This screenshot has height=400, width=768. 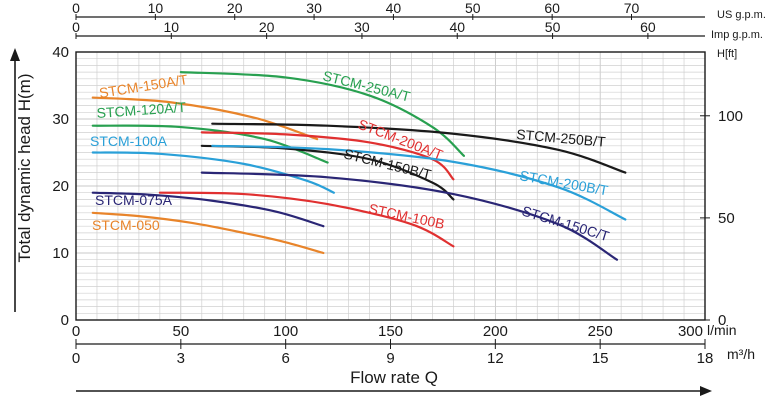 I want to click on curve-stcm-200a-t, so click(x=327, y=156).